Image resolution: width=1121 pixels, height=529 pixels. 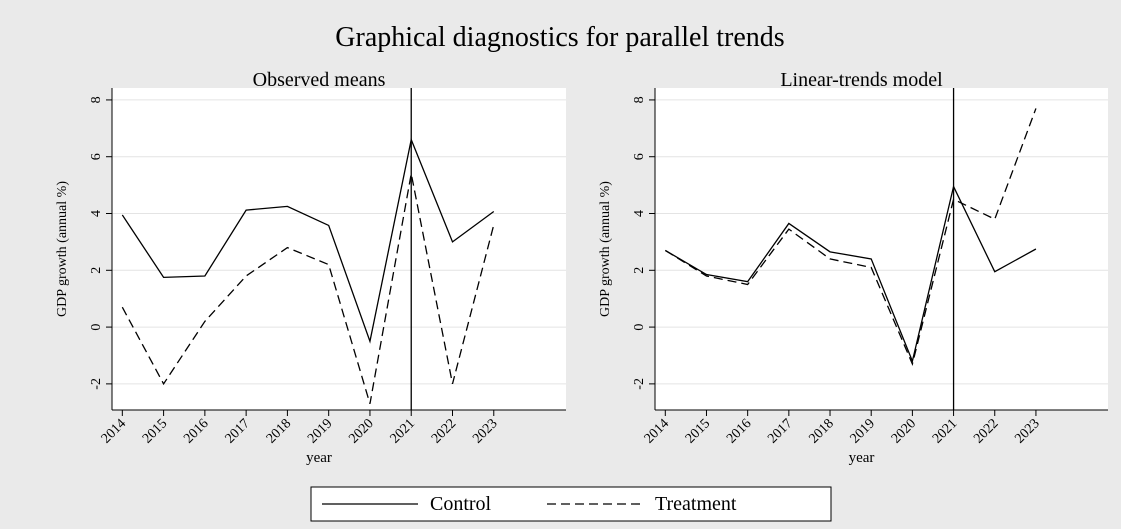 I want to click on legend-label: Treatment, so click(x=696, y=504).